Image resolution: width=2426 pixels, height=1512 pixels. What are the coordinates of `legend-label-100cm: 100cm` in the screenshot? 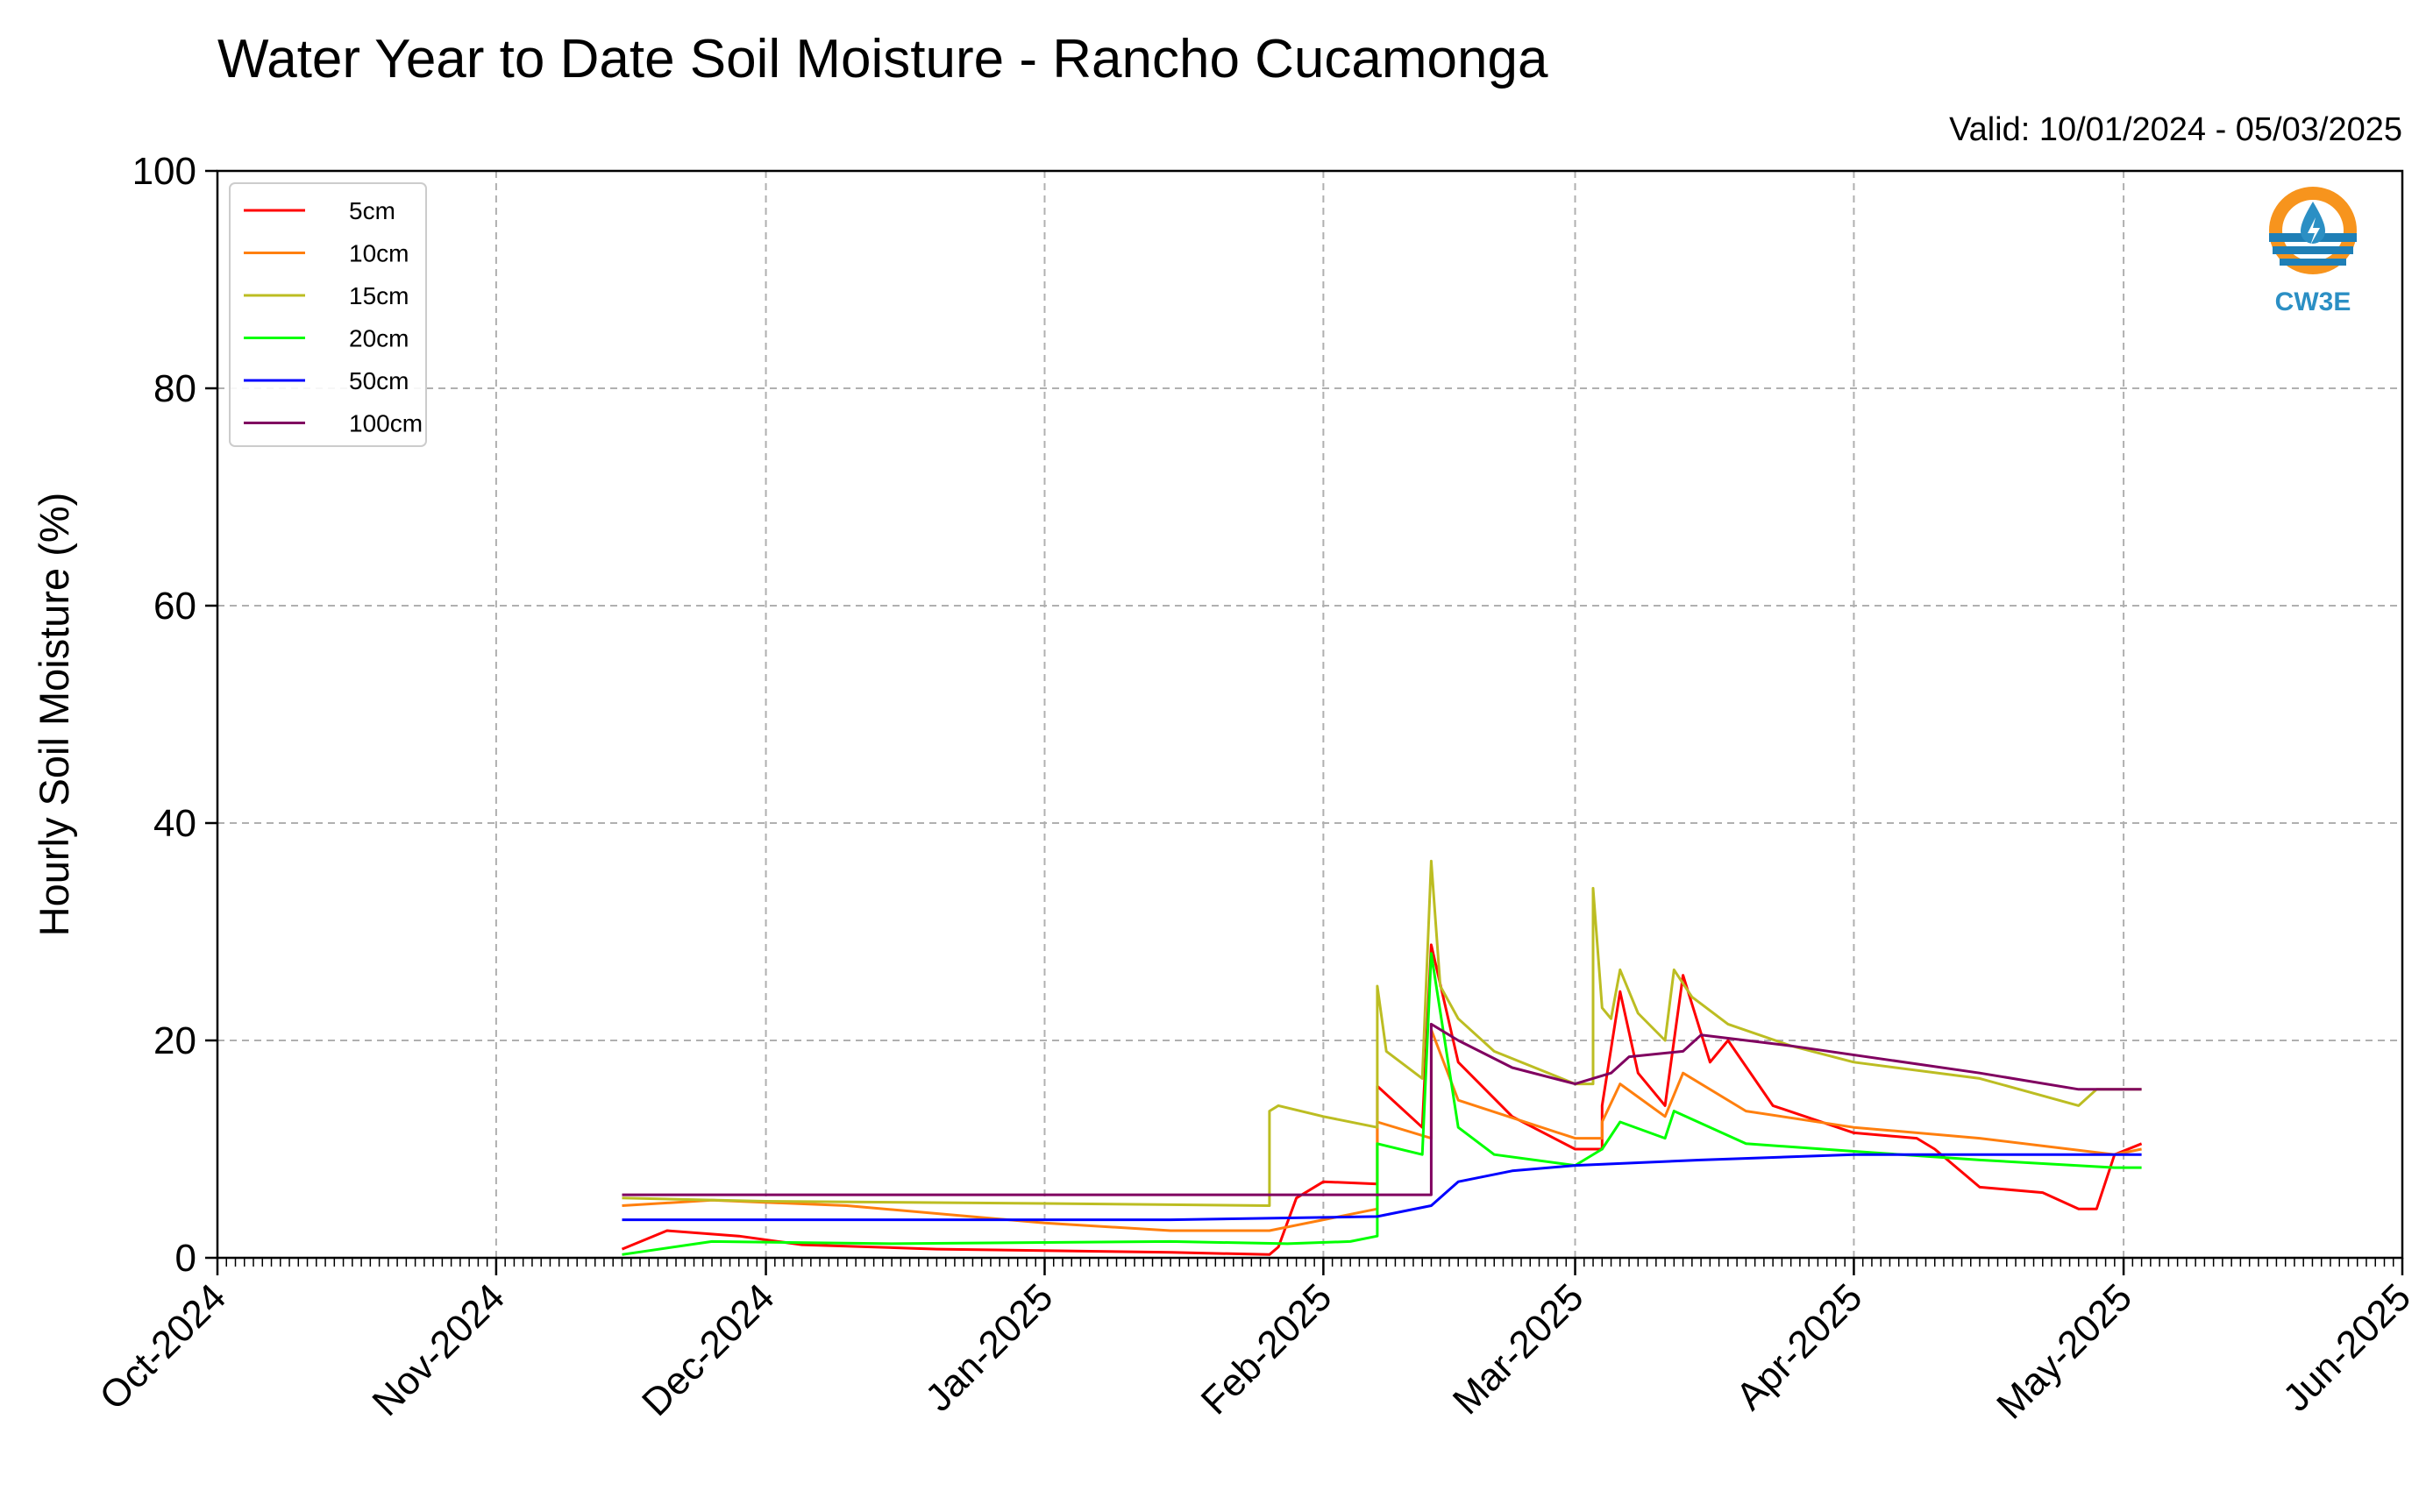 It's located at (386, 423).